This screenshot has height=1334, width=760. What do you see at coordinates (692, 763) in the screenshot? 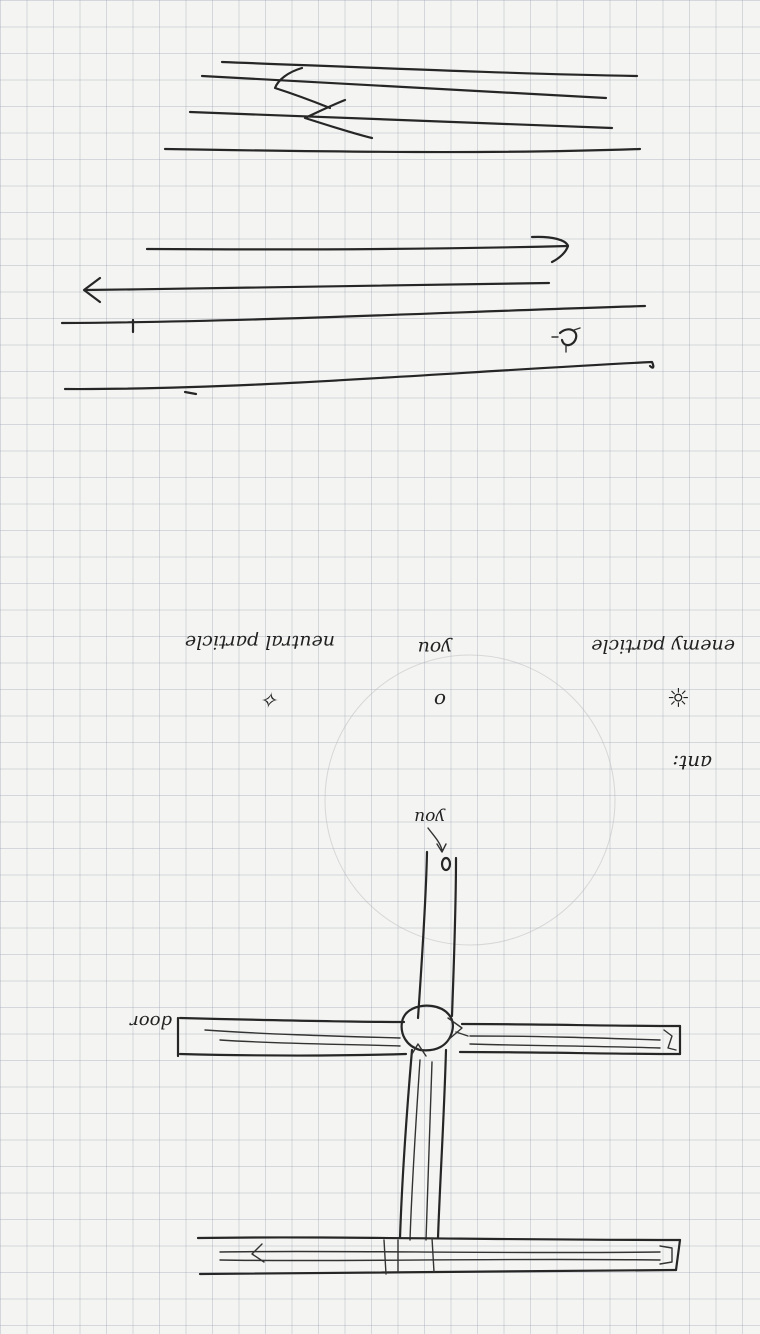
I see `legend-title: ant:` at bounding box center [692, 763].